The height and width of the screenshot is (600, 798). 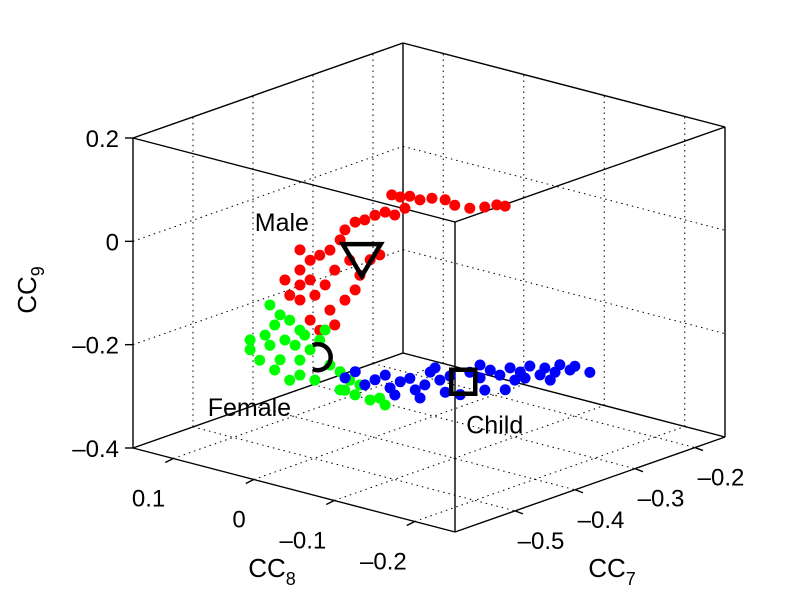 I want to click on triangle-down-marker, so click(x=361, y=261).